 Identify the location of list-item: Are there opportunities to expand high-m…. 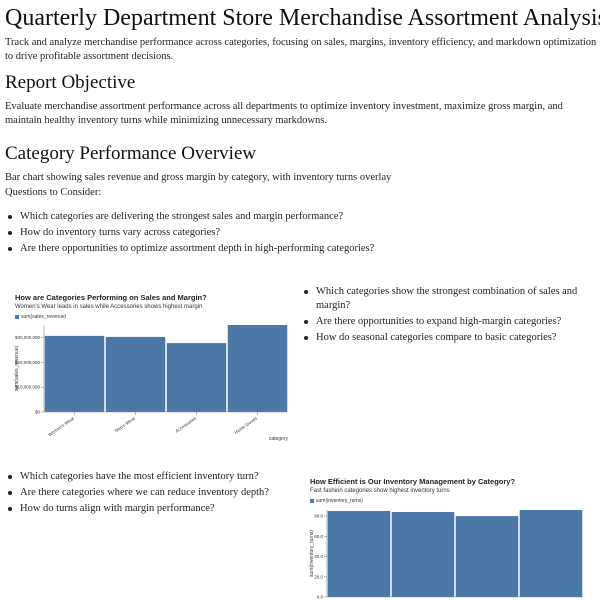
(446, 322).